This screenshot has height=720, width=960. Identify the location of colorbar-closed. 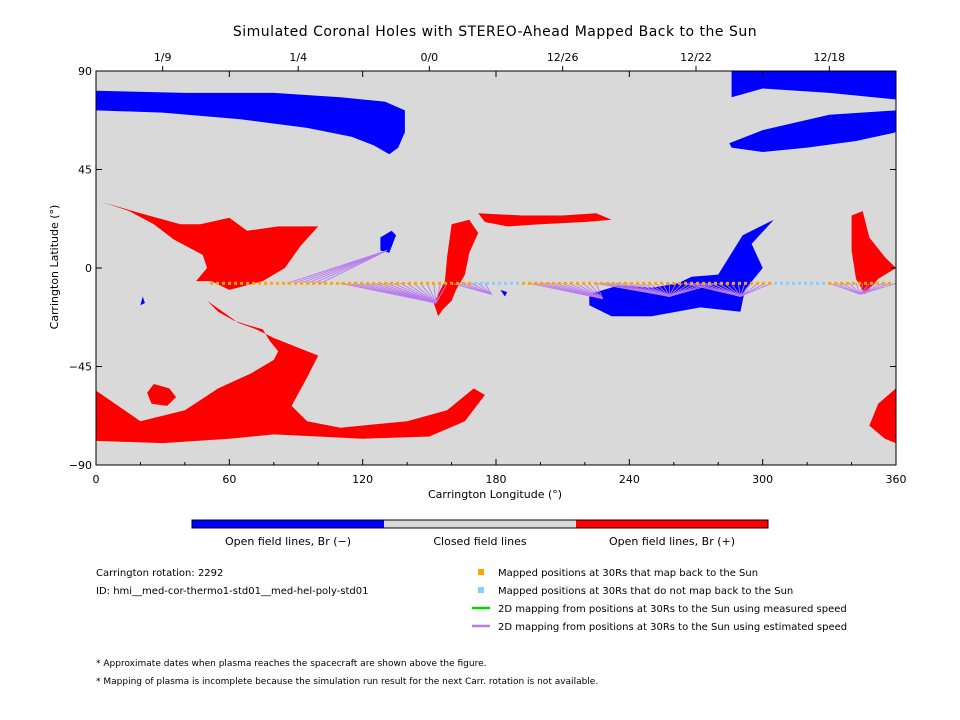
(480, 524).